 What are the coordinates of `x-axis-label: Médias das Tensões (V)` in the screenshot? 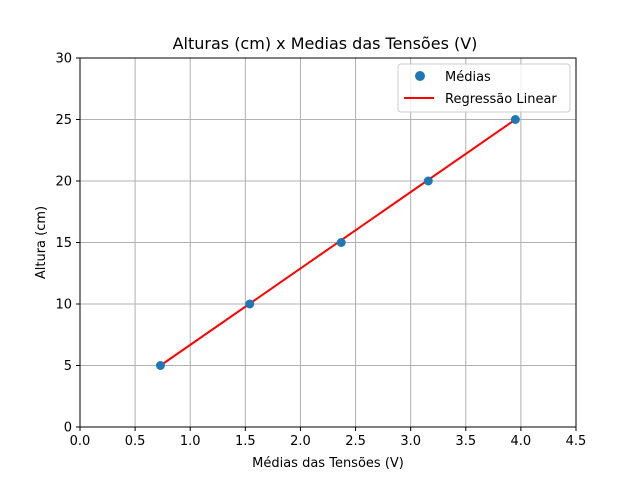 It's located at (328, 463).